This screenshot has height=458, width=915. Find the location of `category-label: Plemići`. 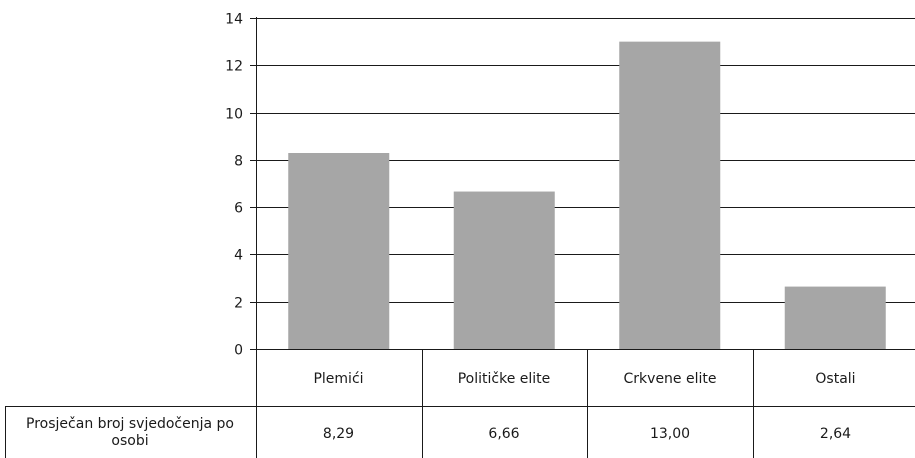

category-label: Plemići is located at coordinates (338, 379).